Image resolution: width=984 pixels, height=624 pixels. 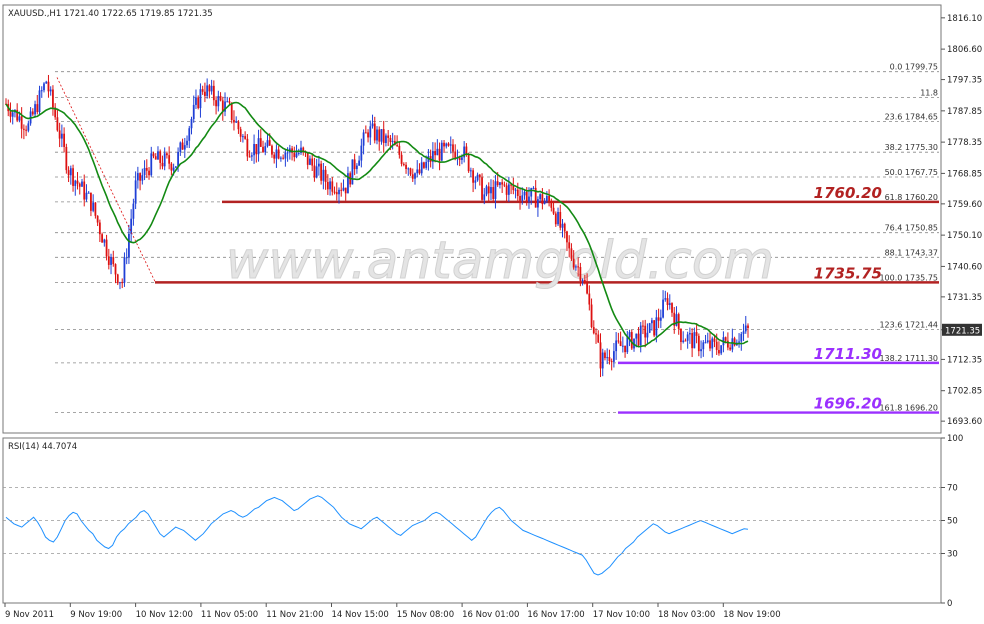 What do you see at coordinates (952, 489) in the screenshot?
I see `rsi-tick-label: 70` at bounding box center [952, 489].